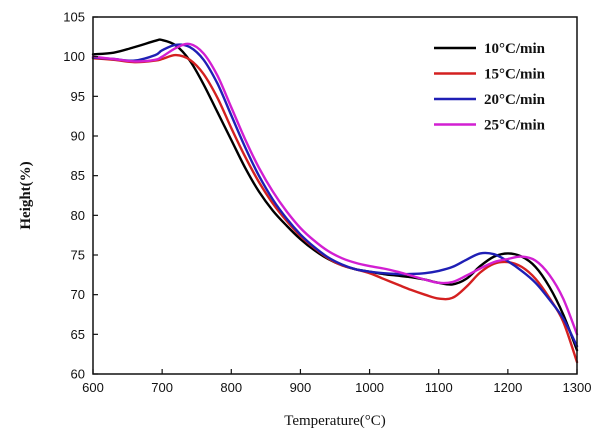 The height and width of the screenshot is (434, 600). What do you see at coordinates (490, 87) in the screenshot?
I see `legend: 10°C/min 15°C/min 20°C/min 25°C/min` at bounding box center [490, 87].